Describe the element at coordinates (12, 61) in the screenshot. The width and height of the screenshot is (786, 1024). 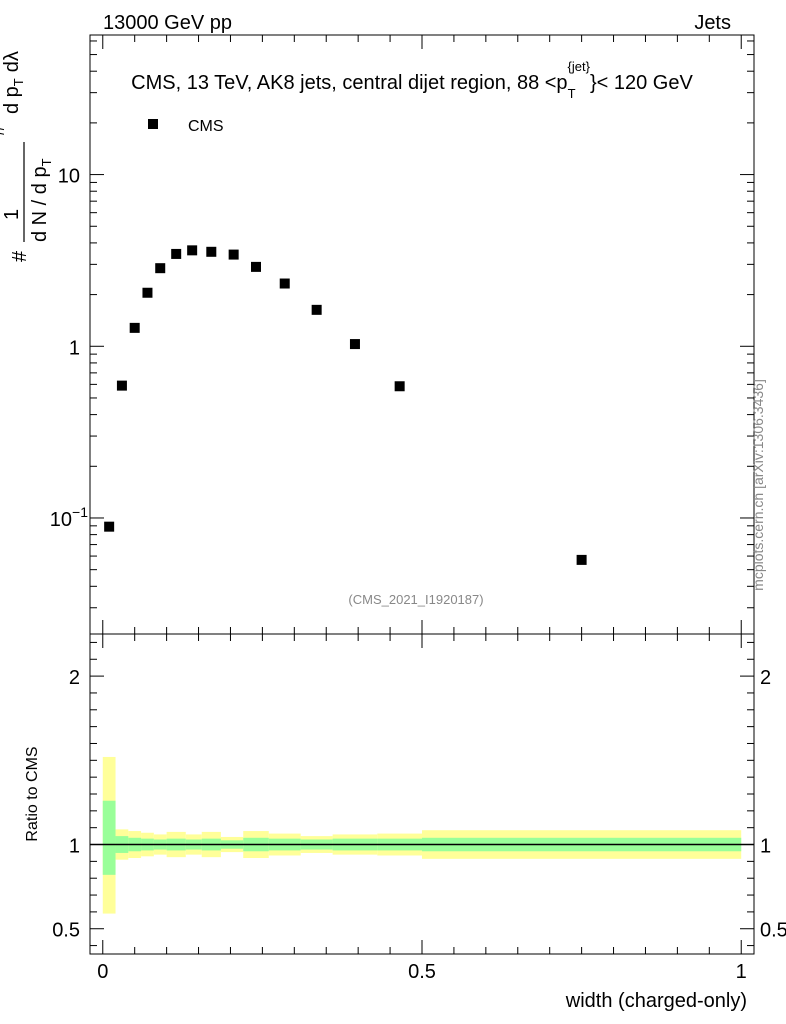
I see `ylabel-den2-rest: dλ` at that location.